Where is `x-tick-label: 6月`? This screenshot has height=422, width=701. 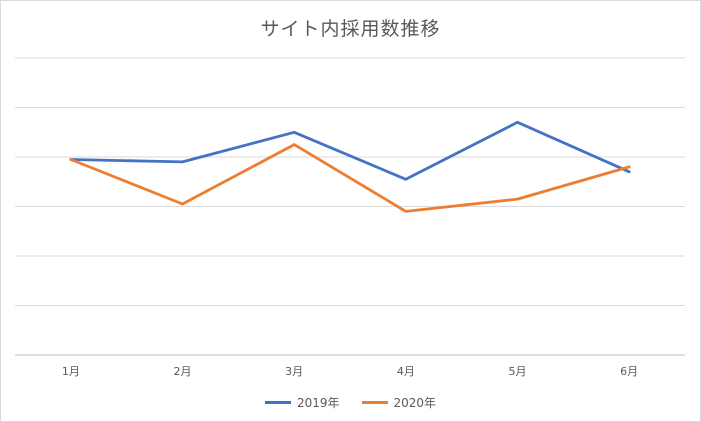 x-tick-label: 6月 is located at coordinates (629, 371).